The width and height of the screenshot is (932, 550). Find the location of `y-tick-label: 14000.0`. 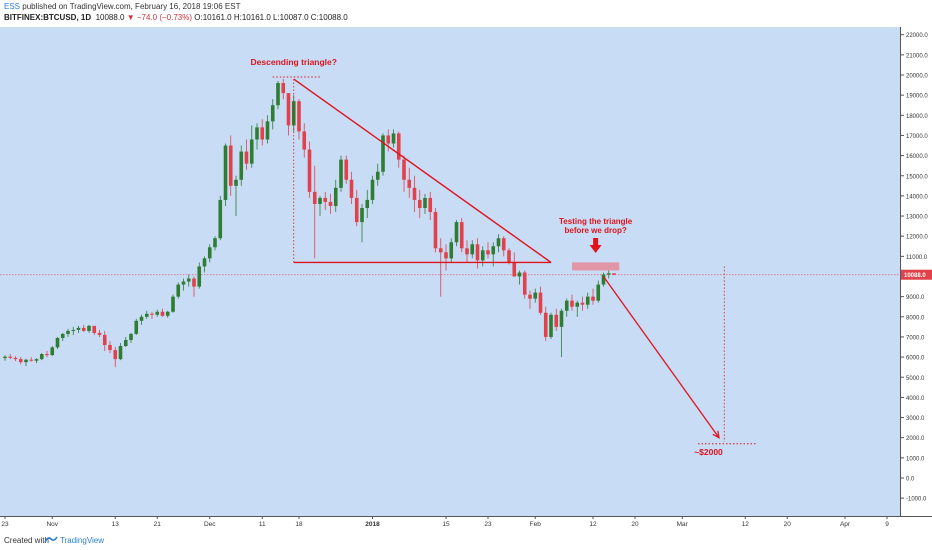

y-tick-label: 14000.0 is located at coordinates (917, 197).